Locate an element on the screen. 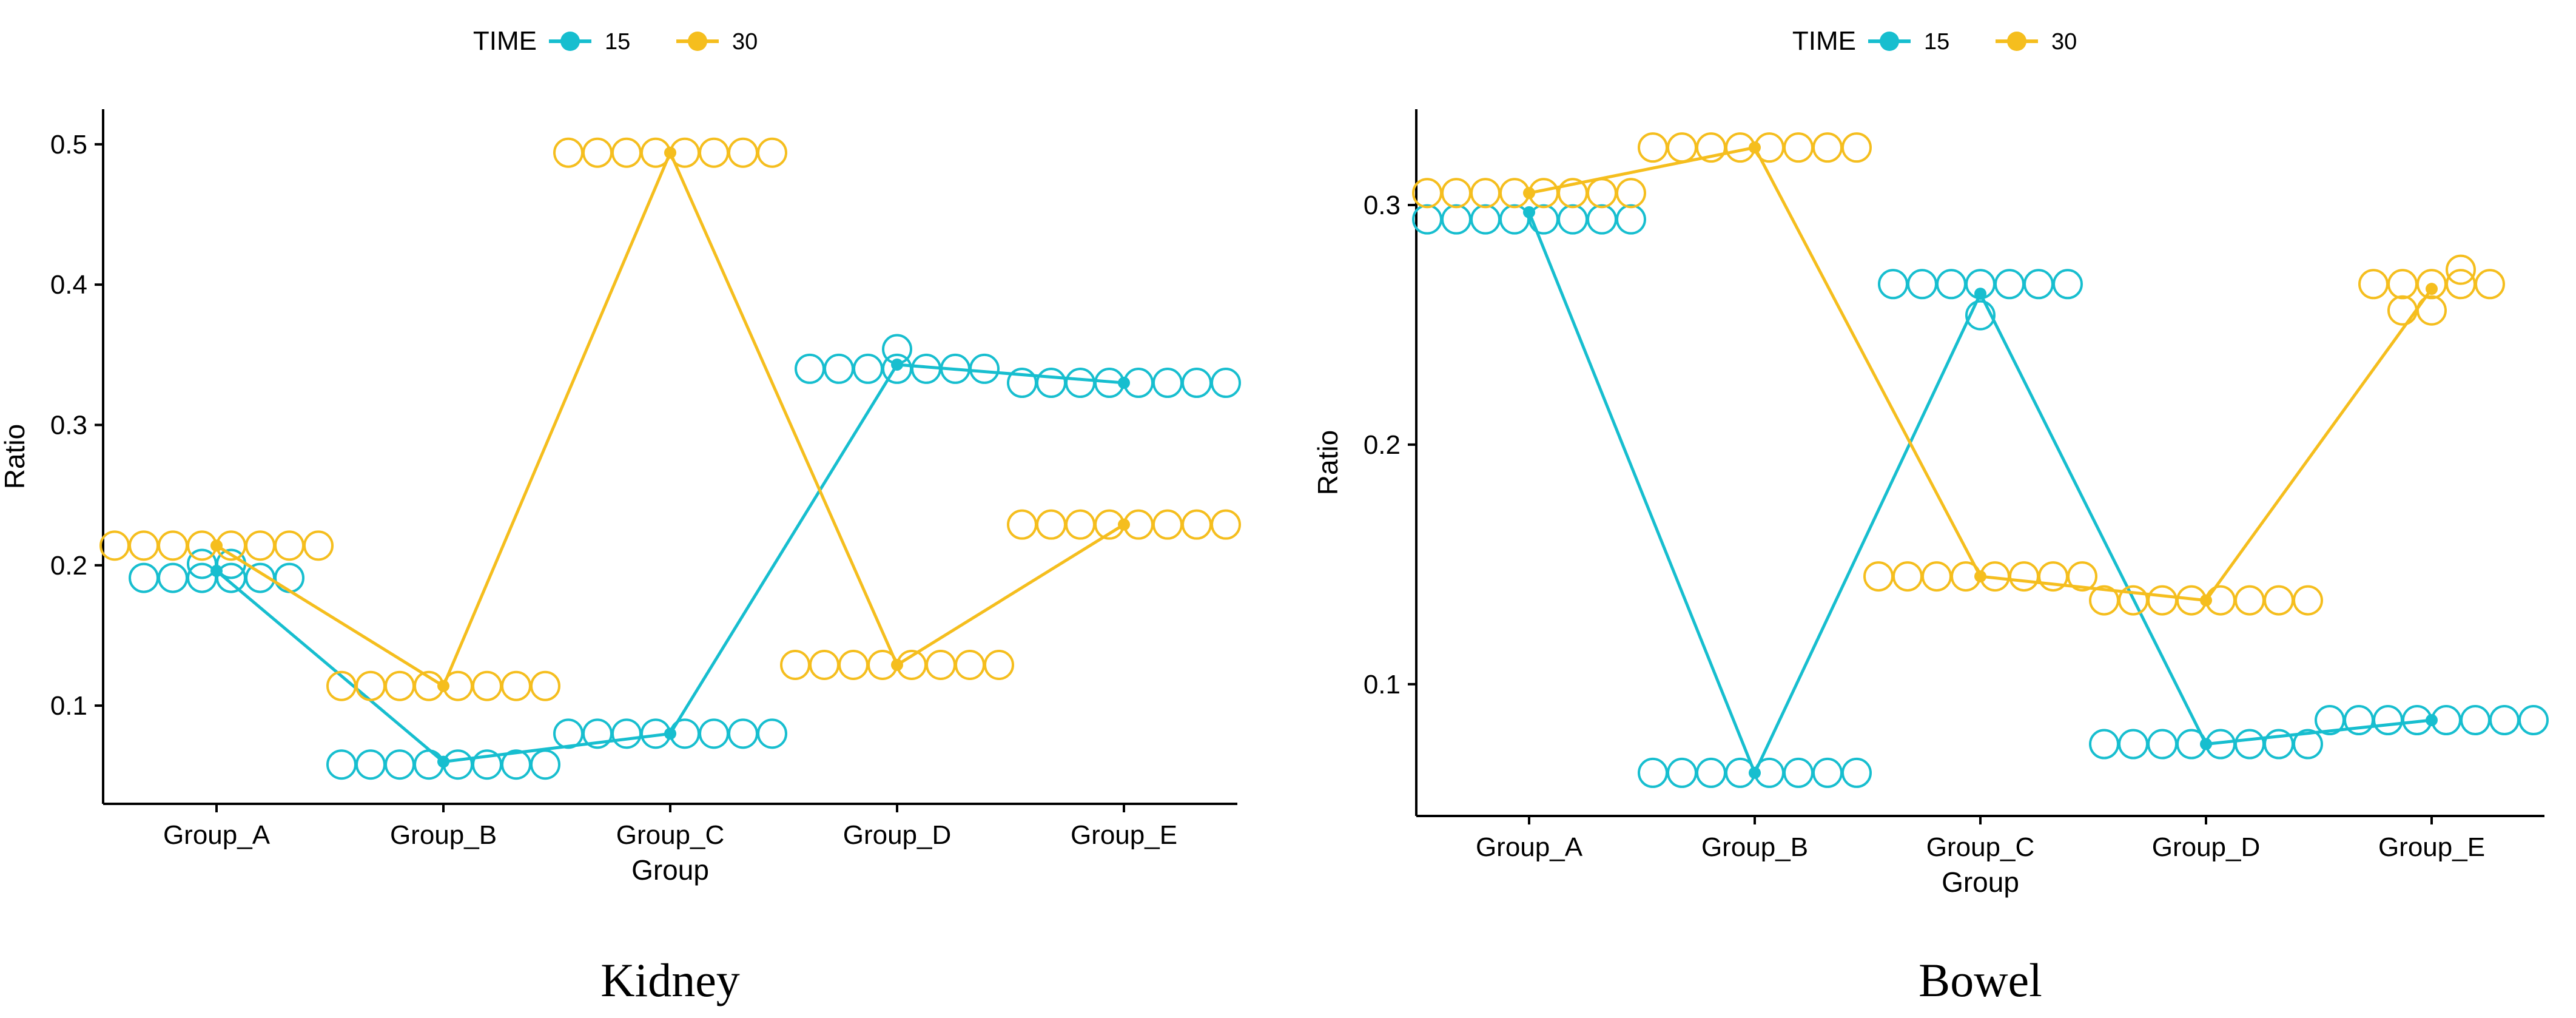  legend-title: TIME is located at coordinates (505, 41).